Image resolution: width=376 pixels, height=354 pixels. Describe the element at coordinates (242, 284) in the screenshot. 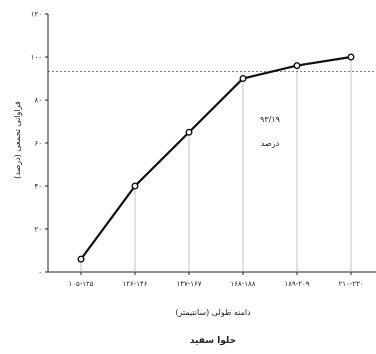

I see `x-tick-label: ۱۶۸-۱۸۸` at that location.